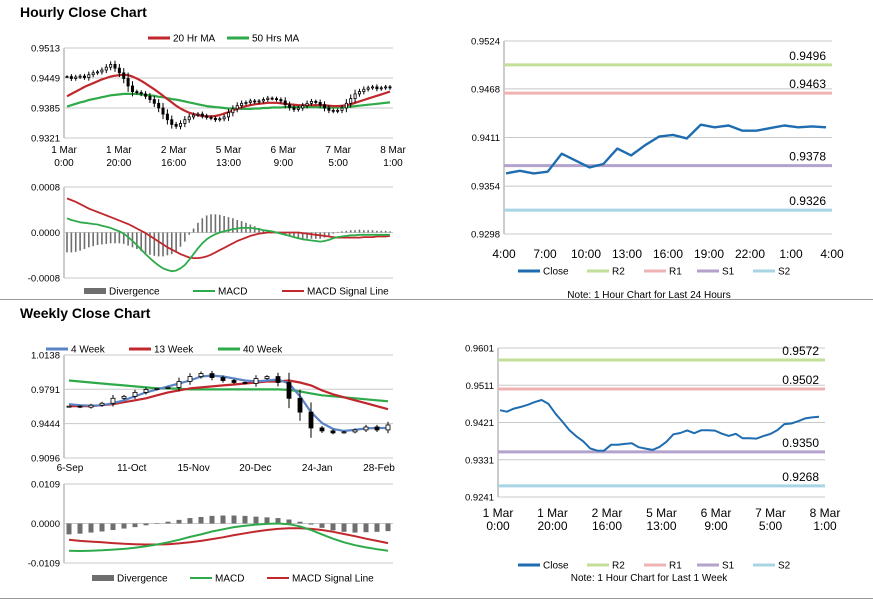 This screenshot has width=873, height=601. Describe the element at coordinates (134, 292) in the screenshot. I see `hourly-macd-legend-label: Divergence` at that location.